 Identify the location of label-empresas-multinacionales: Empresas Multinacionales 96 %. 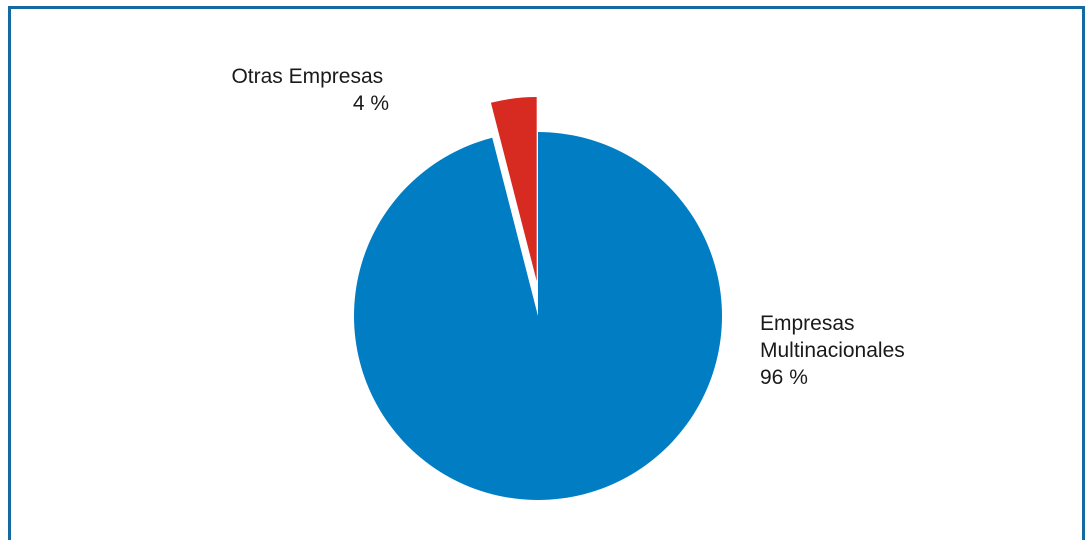
(835, 350).